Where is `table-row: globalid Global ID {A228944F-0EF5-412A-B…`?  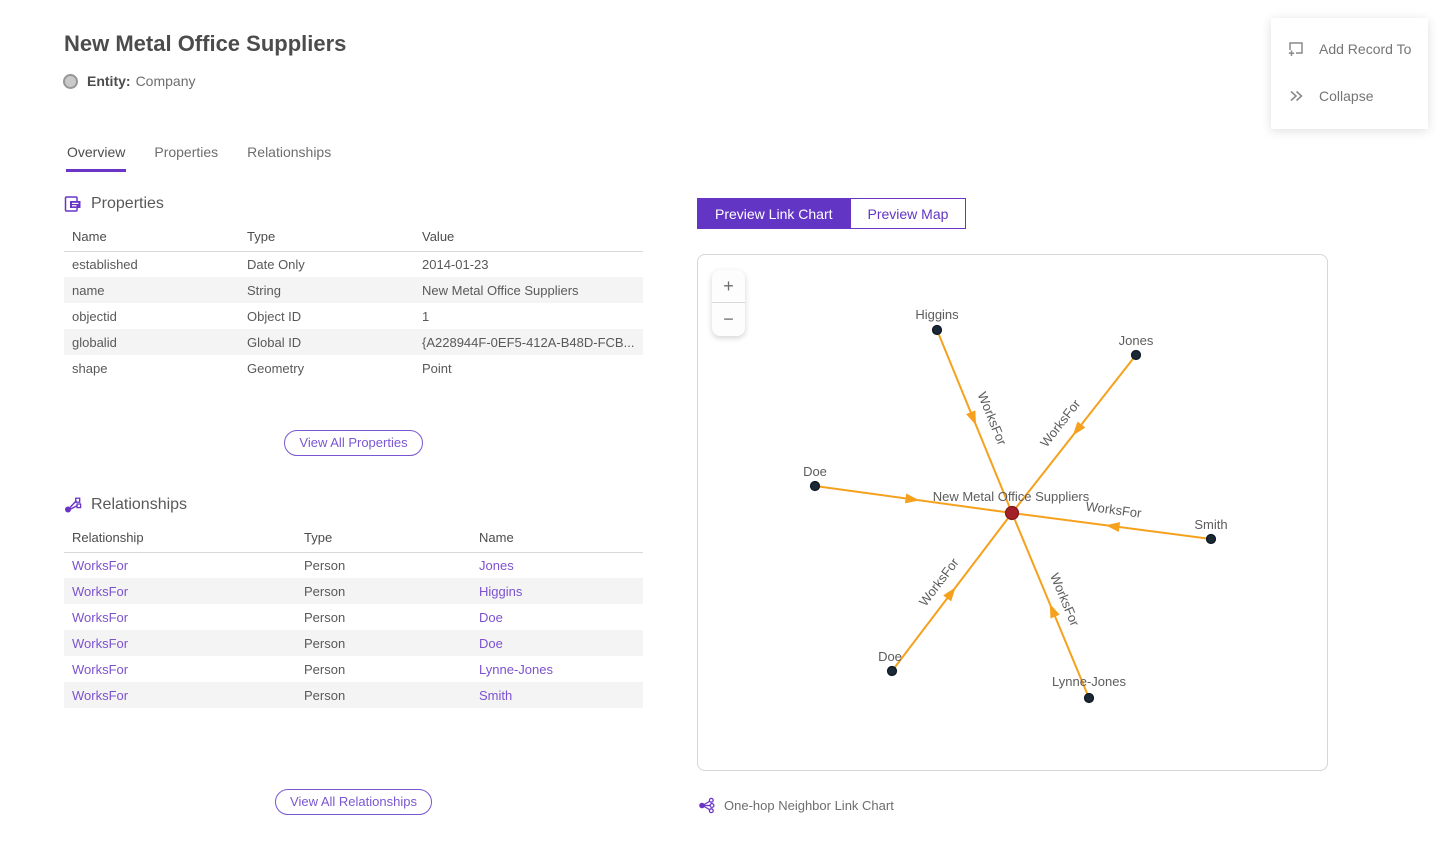
table-row: globalid Global ID {A228944F-0EF5-412A-B… is located at coordinates (353, 342).